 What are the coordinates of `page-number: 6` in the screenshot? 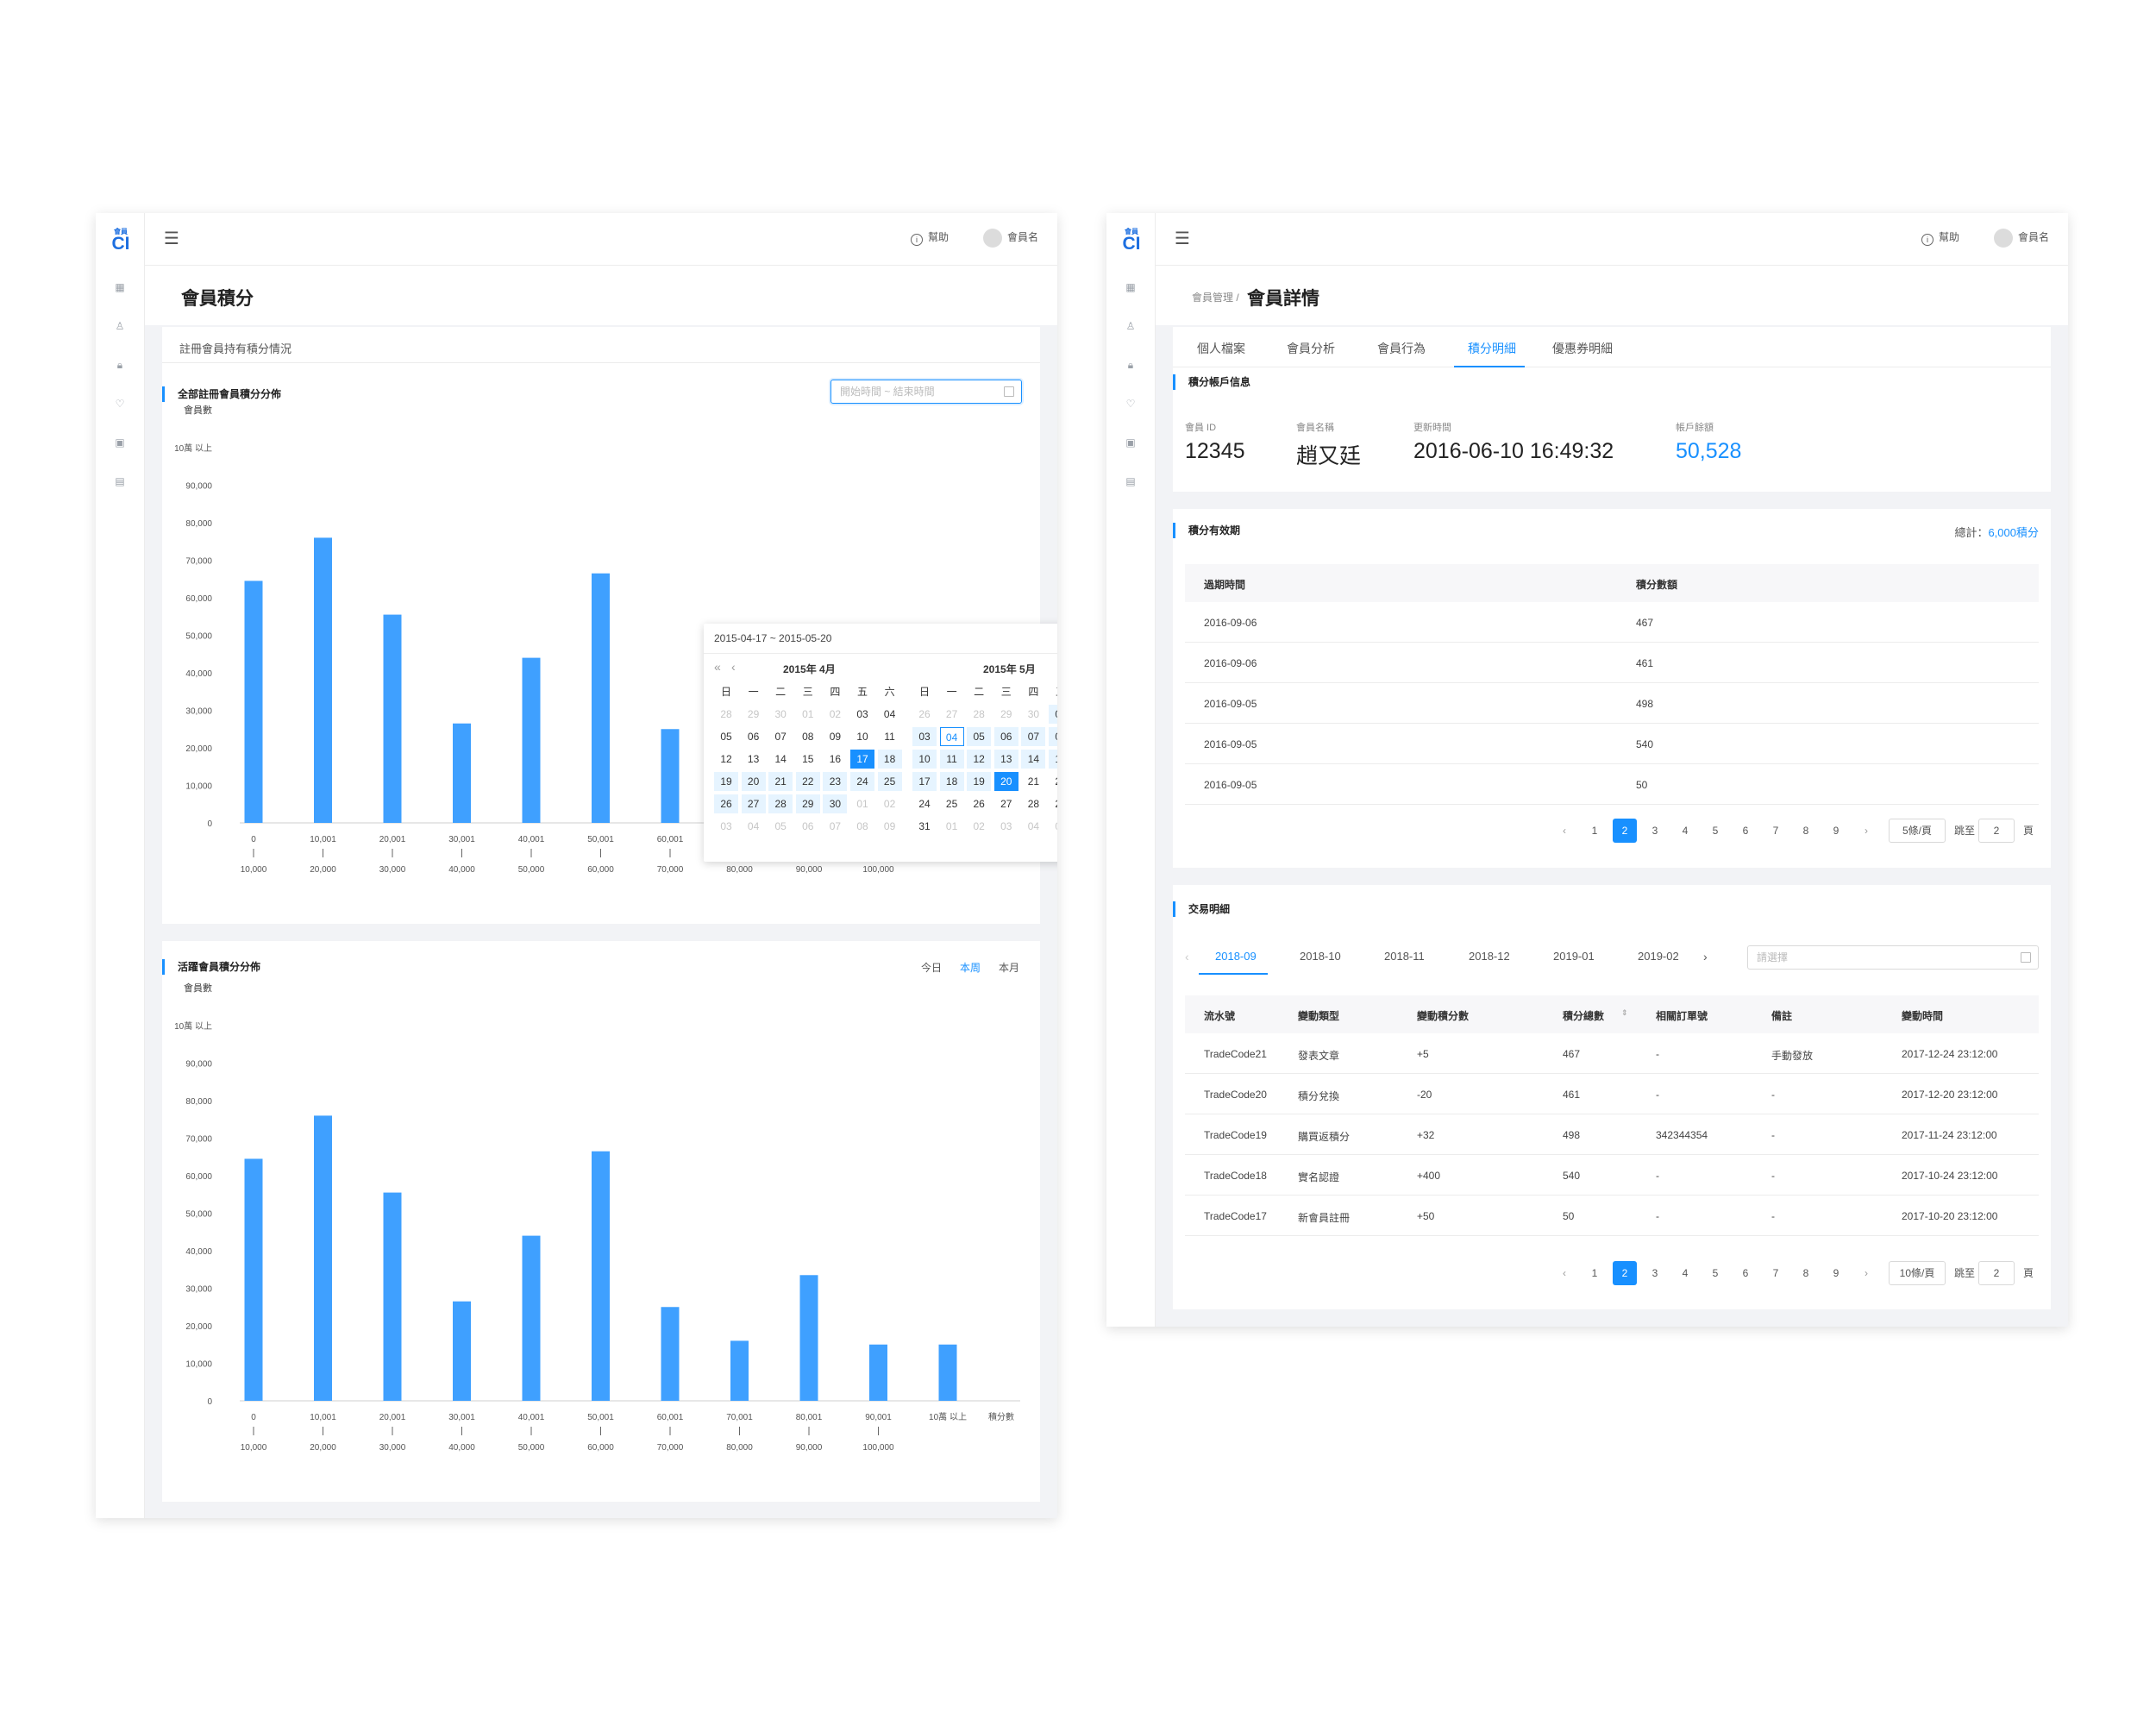 It's located at (1745, 831).